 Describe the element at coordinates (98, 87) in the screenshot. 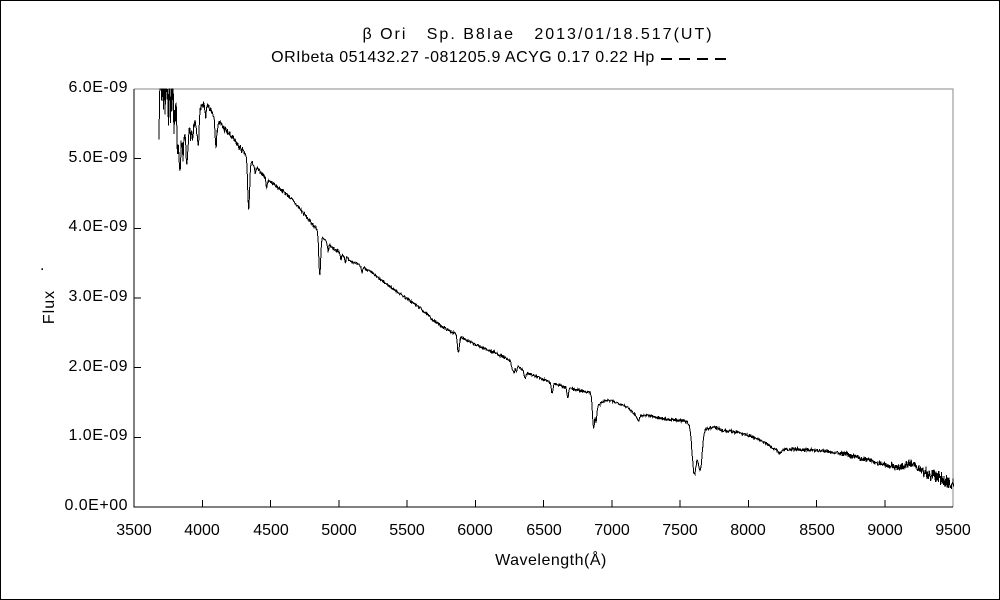

I see `y-tick-label: 6.0E-09` at that location.